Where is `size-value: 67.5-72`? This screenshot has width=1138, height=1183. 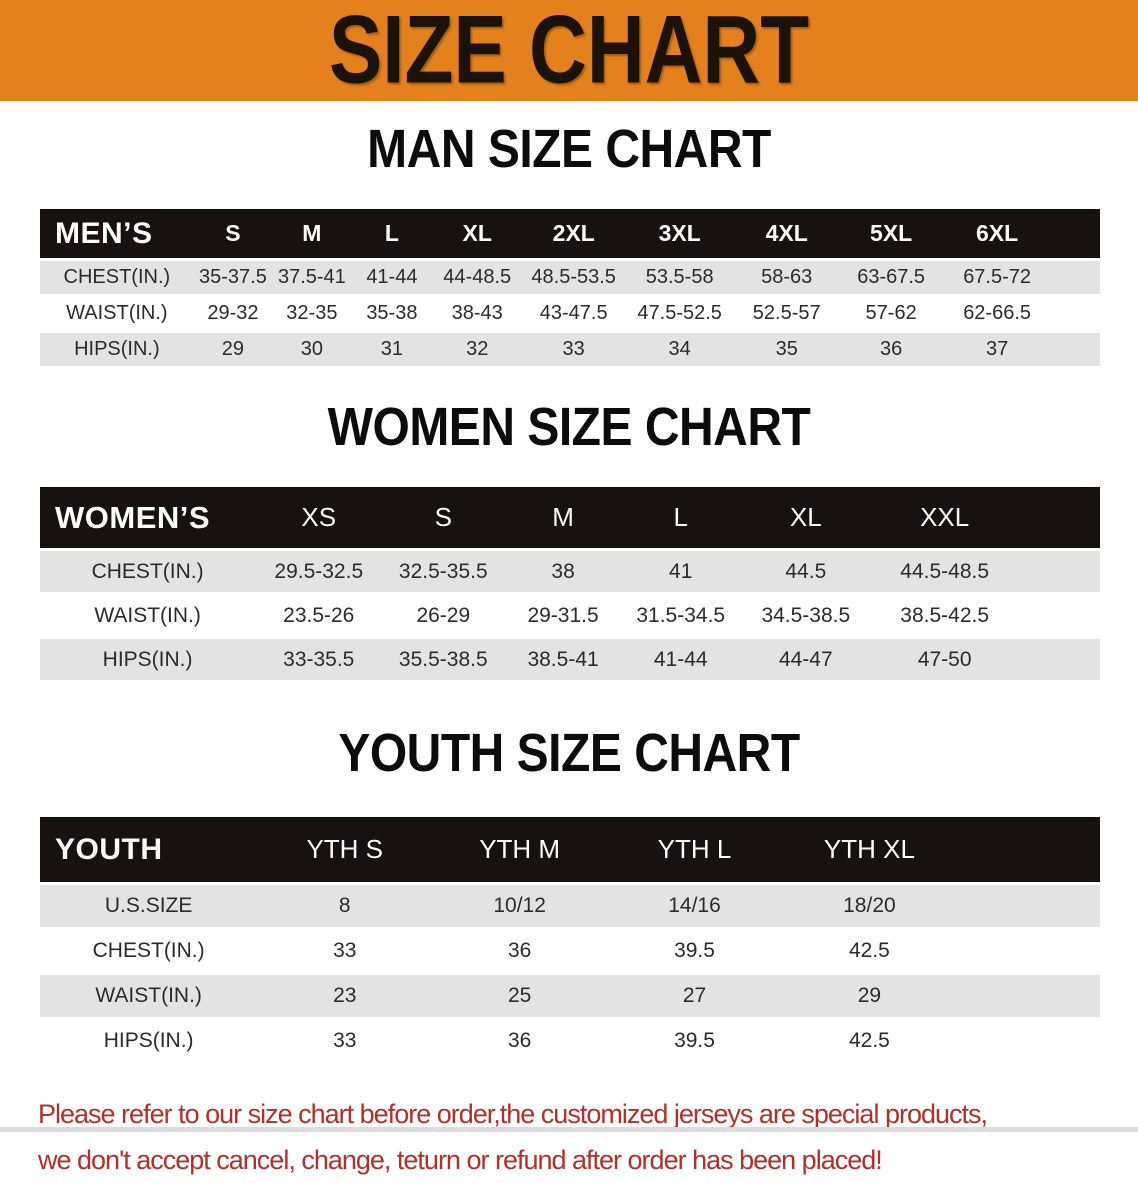
size-value: 67.5-72 is located at coordinates (997, 277).